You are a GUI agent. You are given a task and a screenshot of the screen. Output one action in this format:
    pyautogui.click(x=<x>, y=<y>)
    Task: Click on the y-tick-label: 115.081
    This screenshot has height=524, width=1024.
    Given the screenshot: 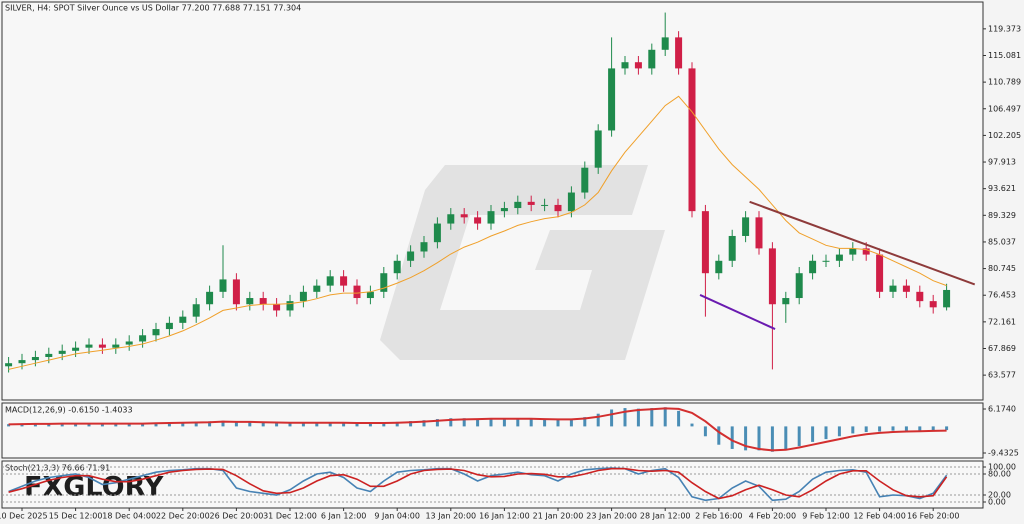 What is the action you would take?
    pyautogui.click(x=1004, y=55)
    